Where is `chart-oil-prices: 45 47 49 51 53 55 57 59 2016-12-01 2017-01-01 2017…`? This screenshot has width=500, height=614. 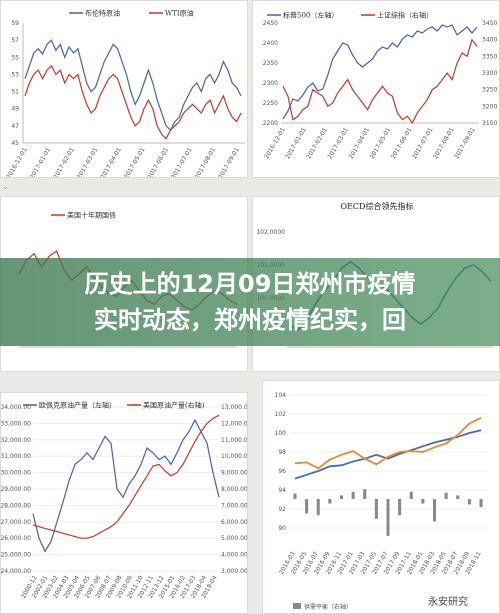
chart-oil-prices: 45 47 49 51 53 55 57 59 2016-12-01 2017-01-01 2017… is located at coordinates (124, 89).